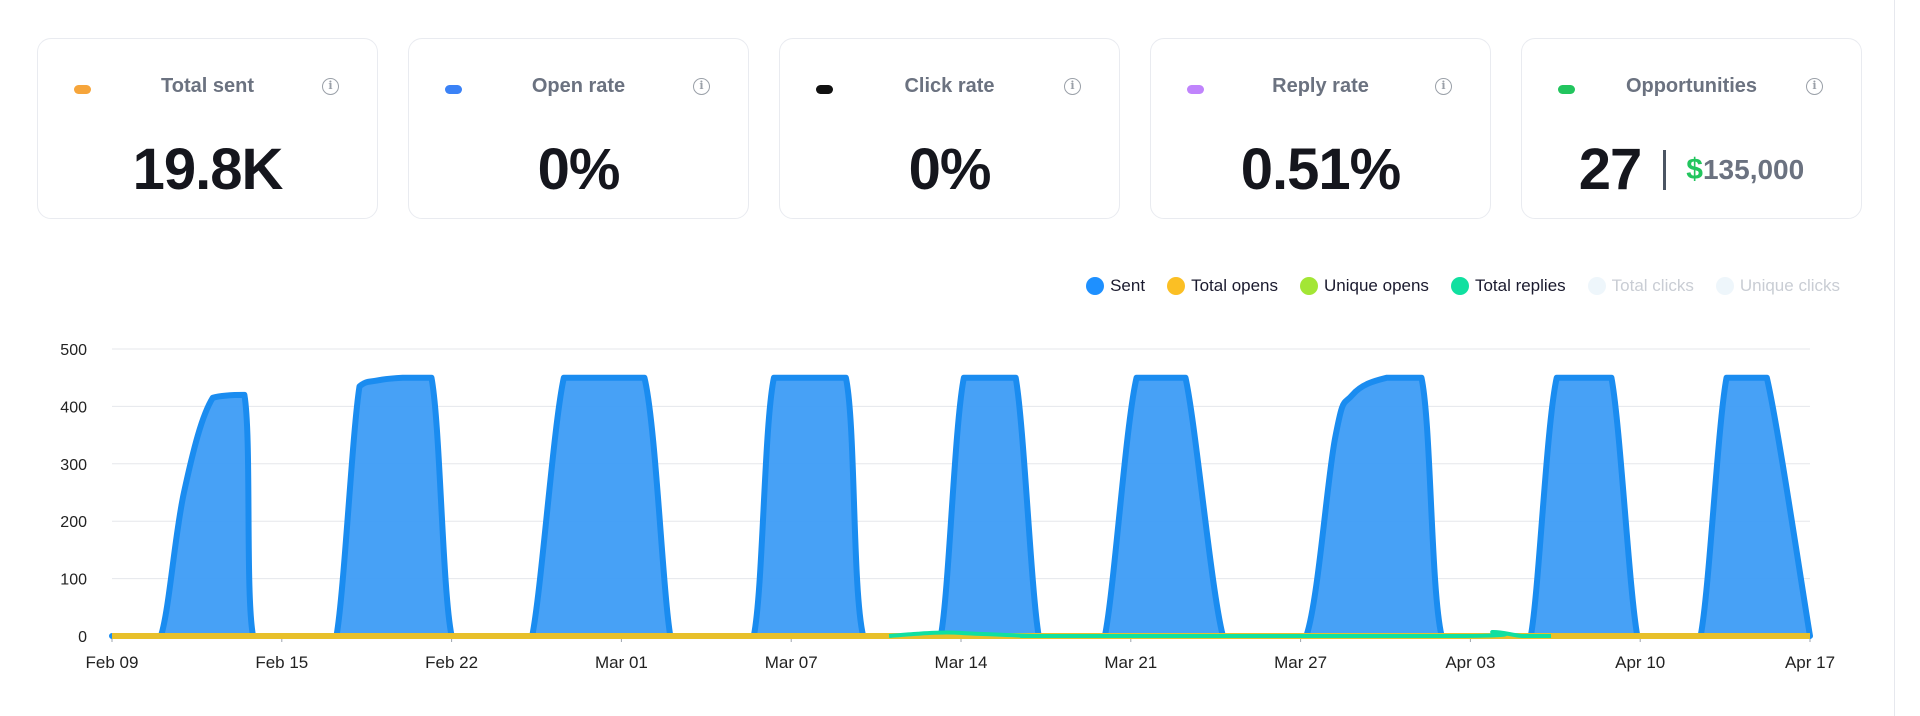 The image size is (1920, 716). What do you see at coordinates (1235, 285) in the screenshot?
I see `legend-label: Total opens` at bounding box center [1235, 285].